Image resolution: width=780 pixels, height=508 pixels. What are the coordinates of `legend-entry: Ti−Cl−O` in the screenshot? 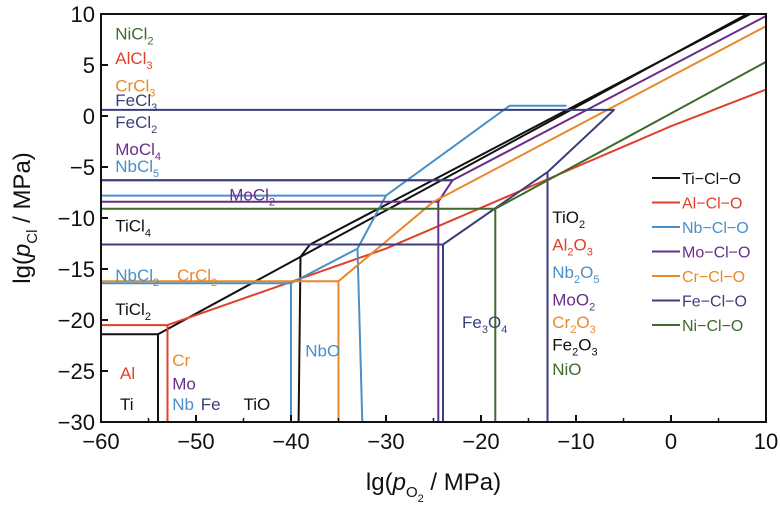 It's located at (711, 179).